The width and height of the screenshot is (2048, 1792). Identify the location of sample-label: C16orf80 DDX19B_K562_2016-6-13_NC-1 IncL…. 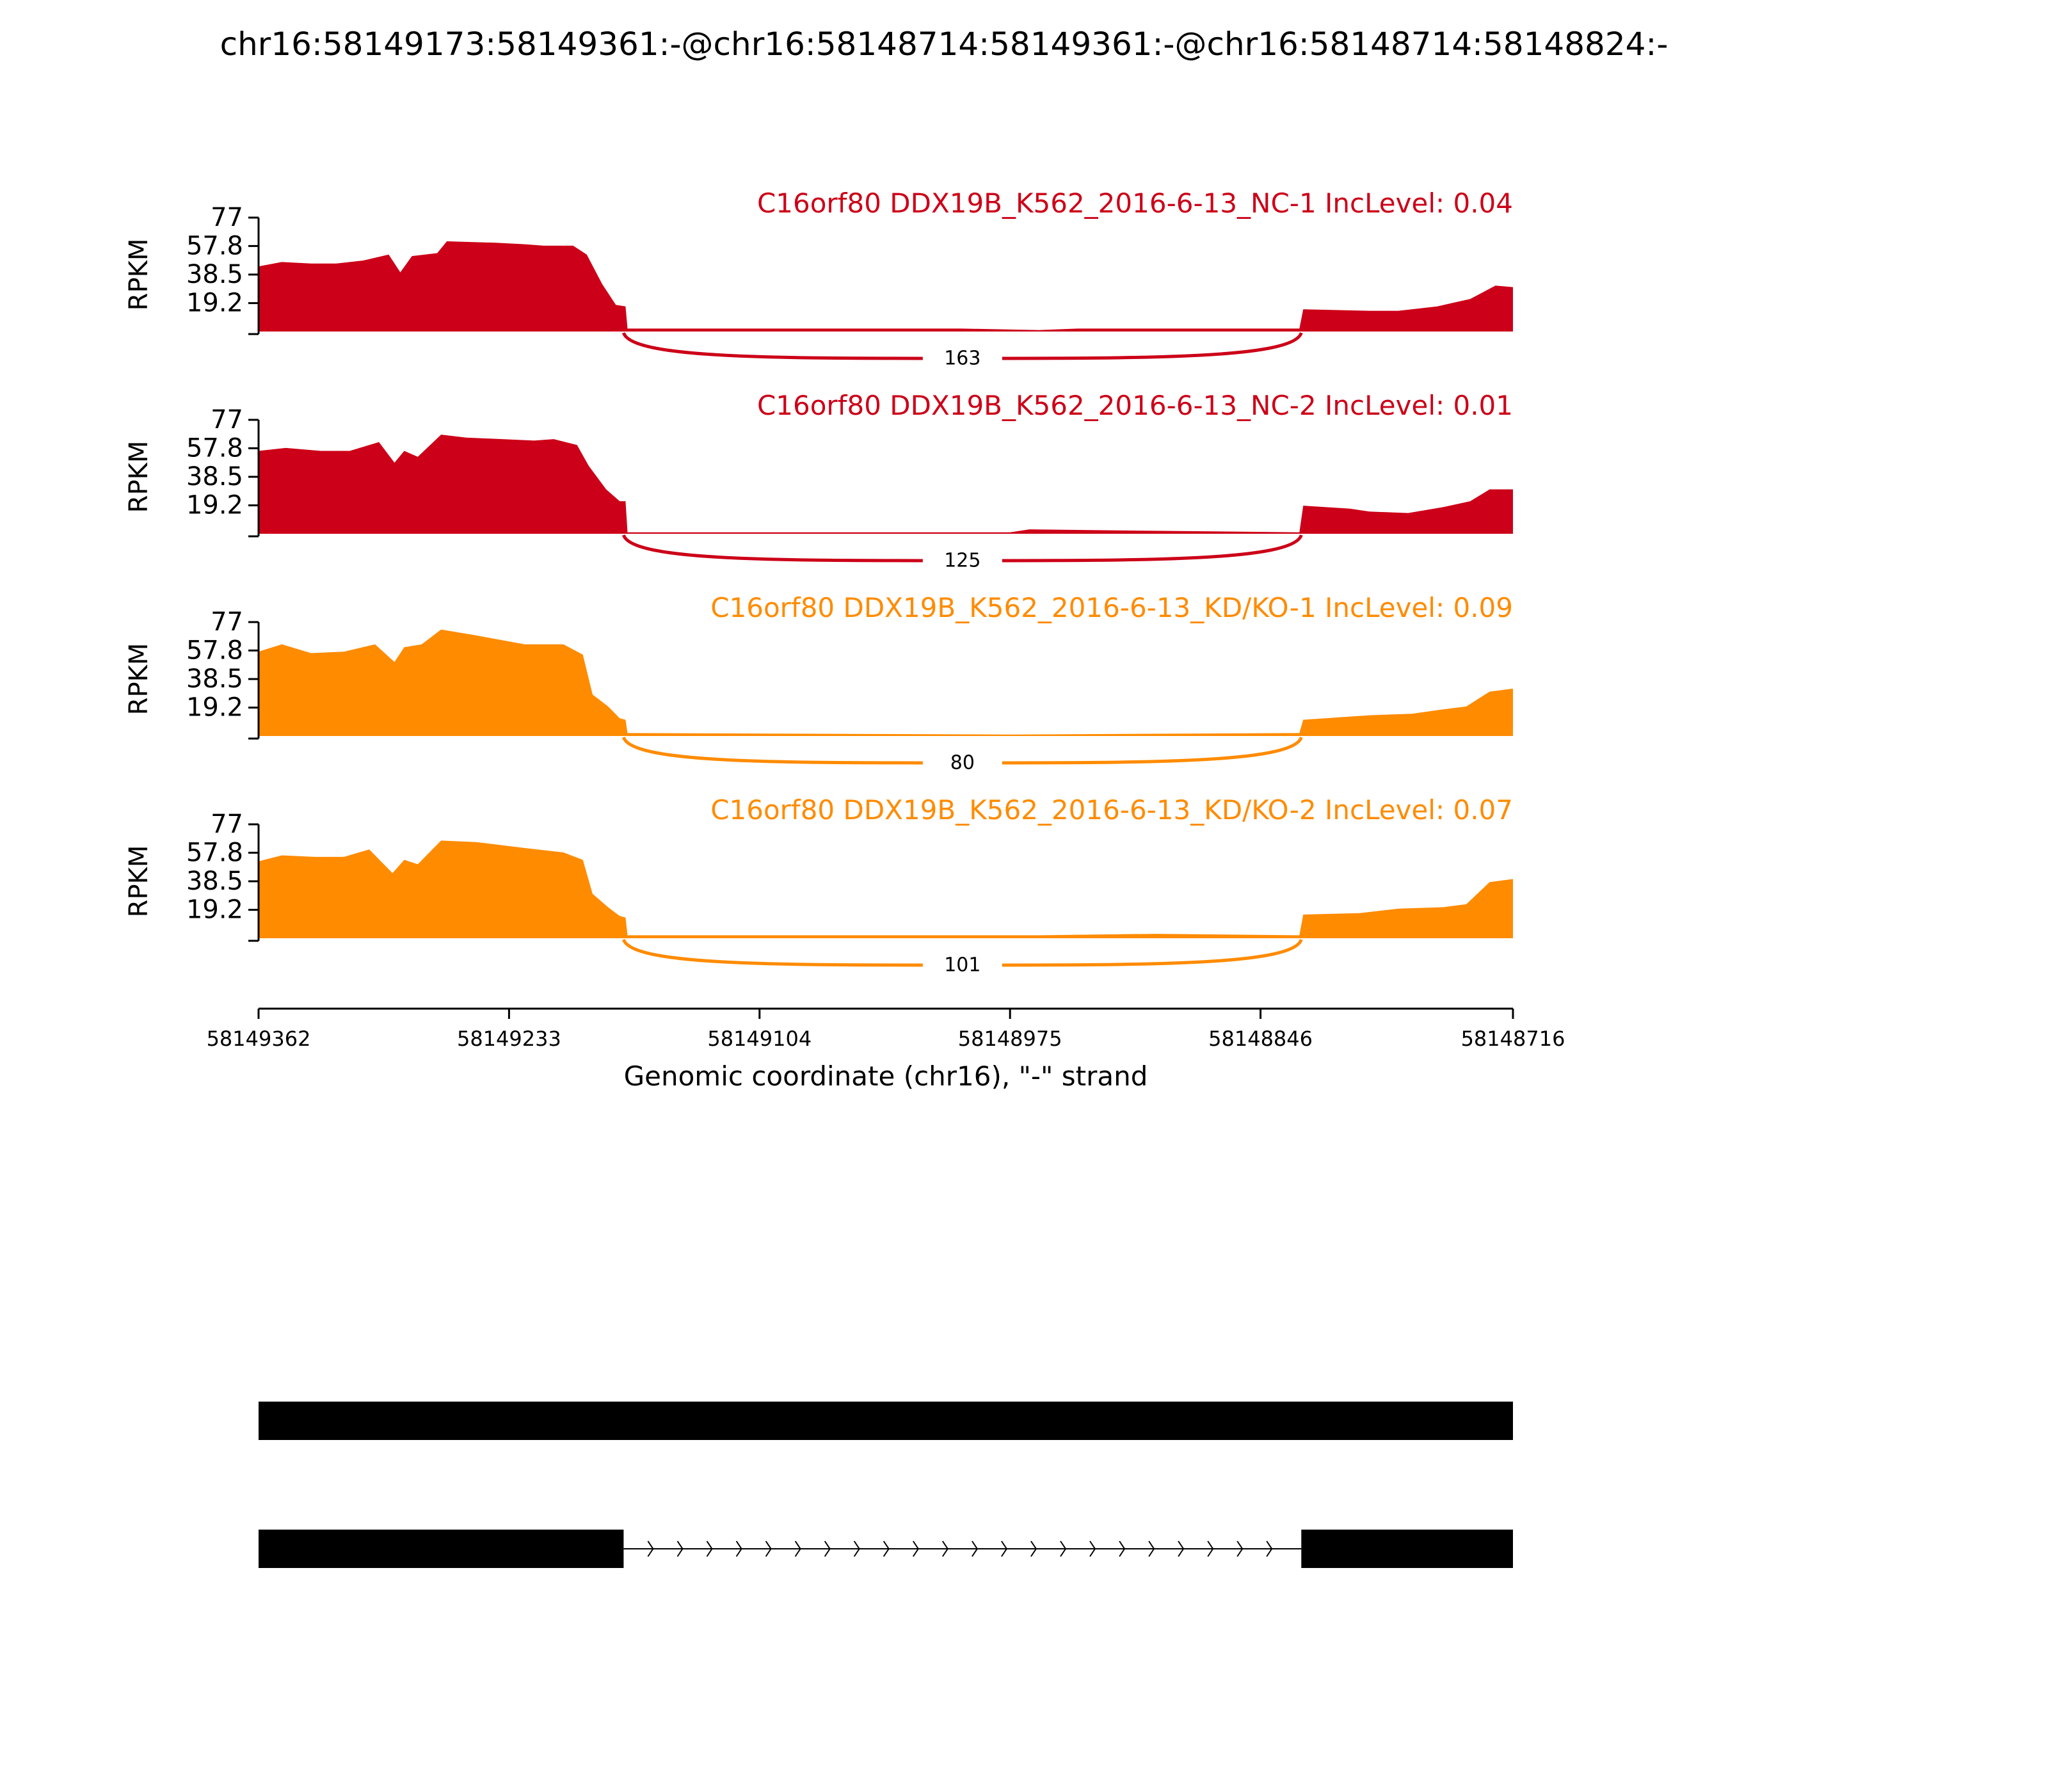
(1135, 203).